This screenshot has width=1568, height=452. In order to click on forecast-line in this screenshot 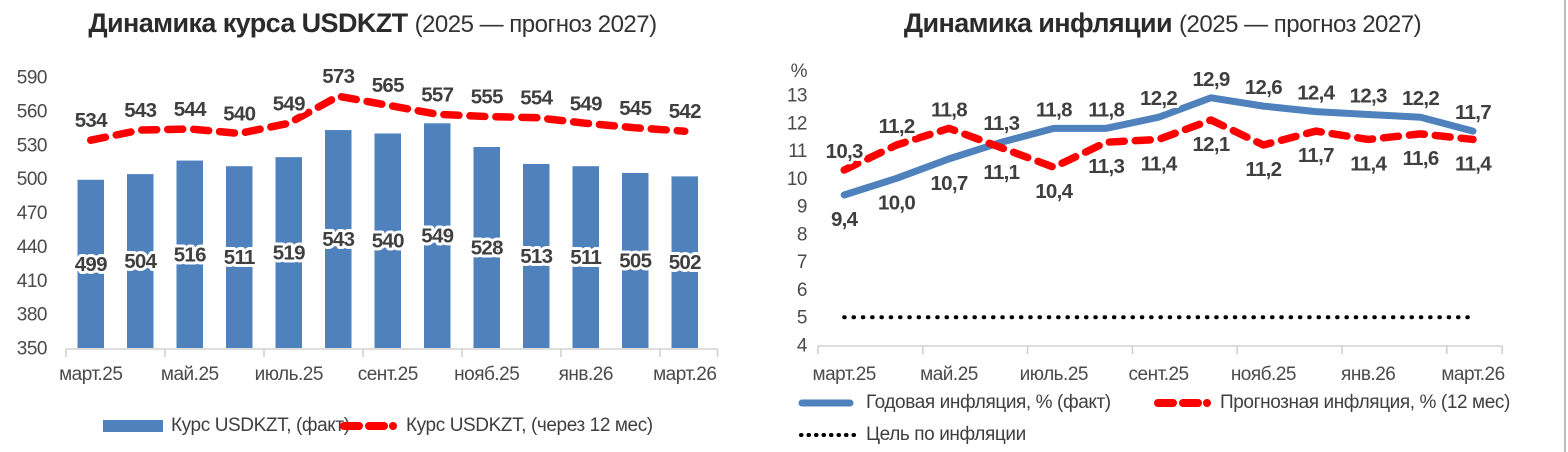, I will do `click(1158, 145)`.